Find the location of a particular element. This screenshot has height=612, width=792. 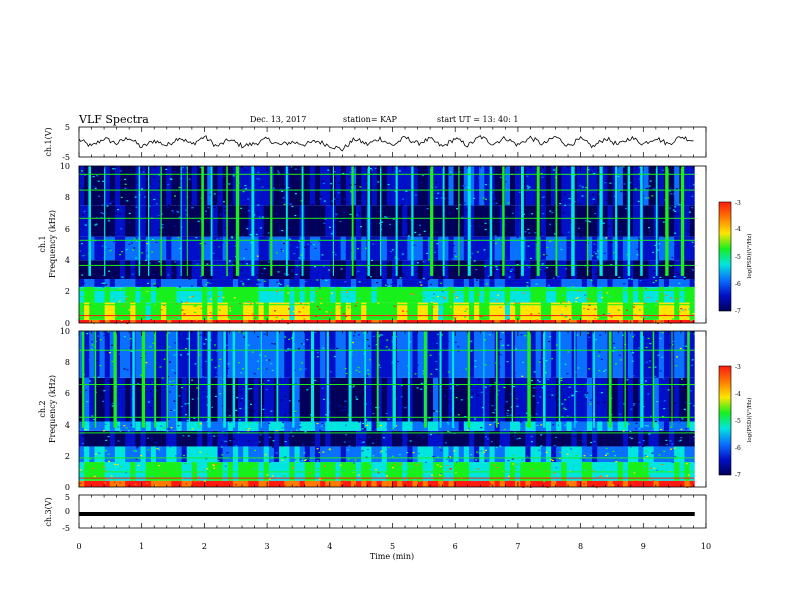

spectrogram-burst is located at coordinates (412, 221).